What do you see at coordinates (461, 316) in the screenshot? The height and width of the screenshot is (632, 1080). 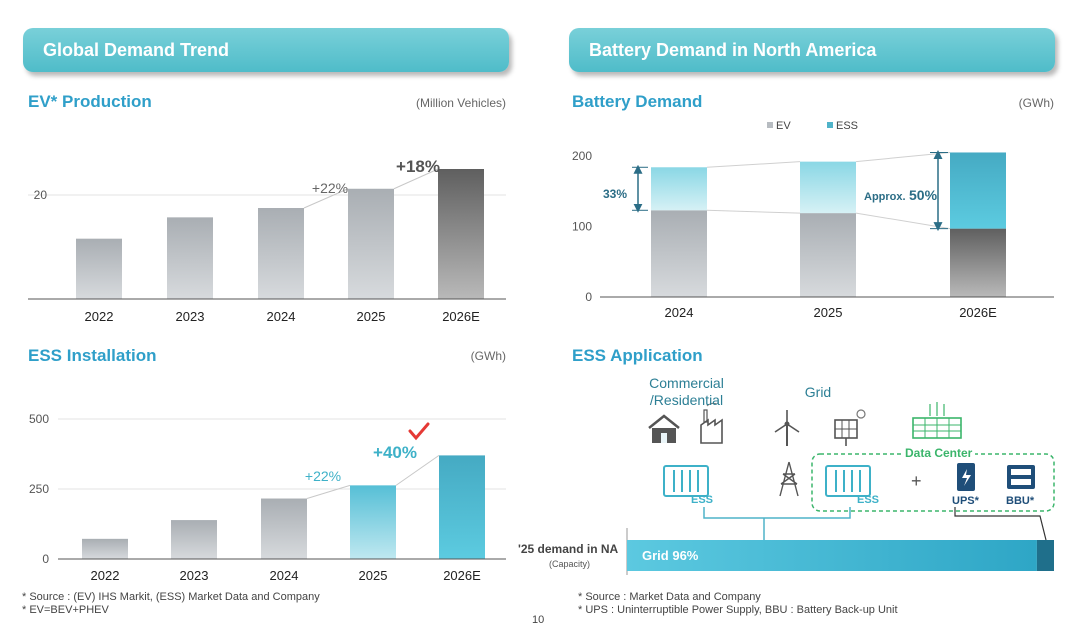 I see `ev-x-tick: 2026E` at bounding box center [461, 316].